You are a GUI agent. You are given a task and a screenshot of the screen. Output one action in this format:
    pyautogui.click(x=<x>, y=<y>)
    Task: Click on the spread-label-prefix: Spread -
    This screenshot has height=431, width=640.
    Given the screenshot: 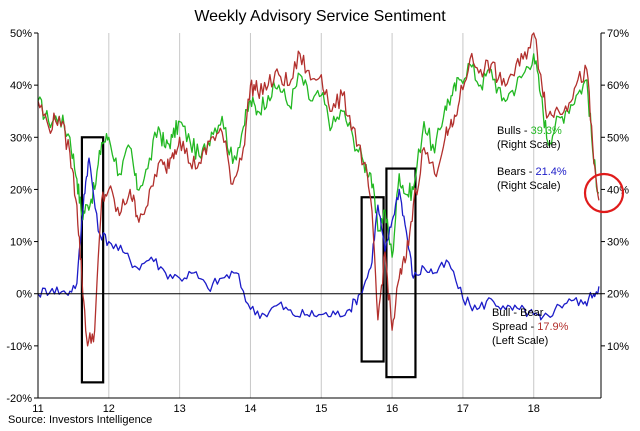 What is the action you would take?
    pyautogui.click(x=514, y=327)
    